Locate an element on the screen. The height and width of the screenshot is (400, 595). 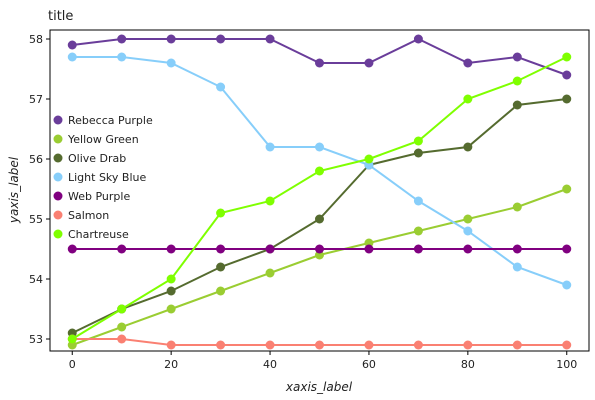
x-axis-label: xaxis_label is located at coordinates (319, 387).